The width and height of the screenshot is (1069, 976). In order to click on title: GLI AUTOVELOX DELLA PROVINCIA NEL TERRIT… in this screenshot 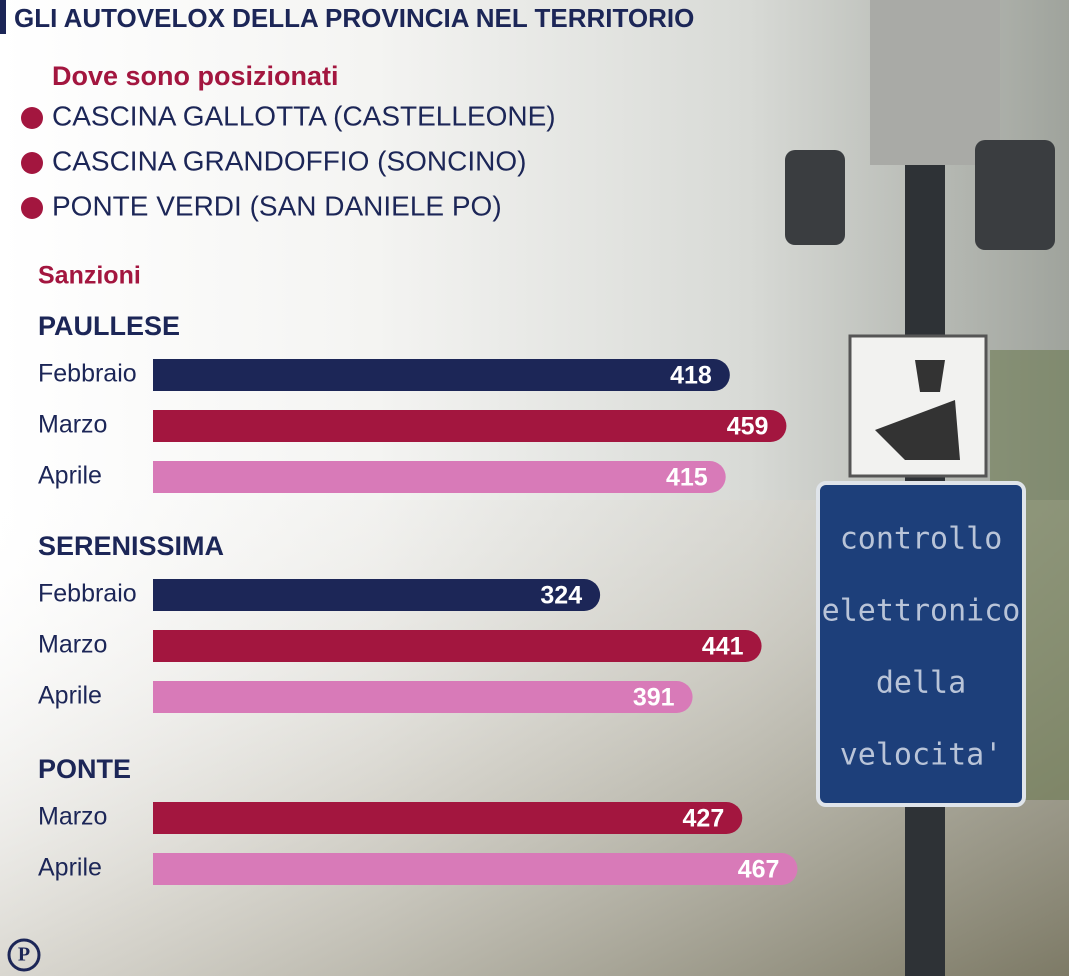, I will do `click(354, 18)`.